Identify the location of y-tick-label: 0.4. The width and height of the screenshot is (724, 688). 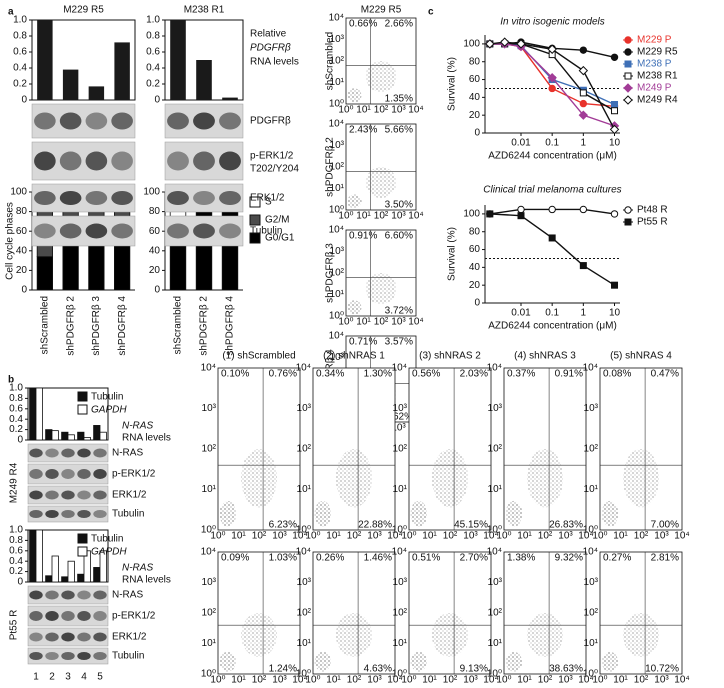
(20, 68).